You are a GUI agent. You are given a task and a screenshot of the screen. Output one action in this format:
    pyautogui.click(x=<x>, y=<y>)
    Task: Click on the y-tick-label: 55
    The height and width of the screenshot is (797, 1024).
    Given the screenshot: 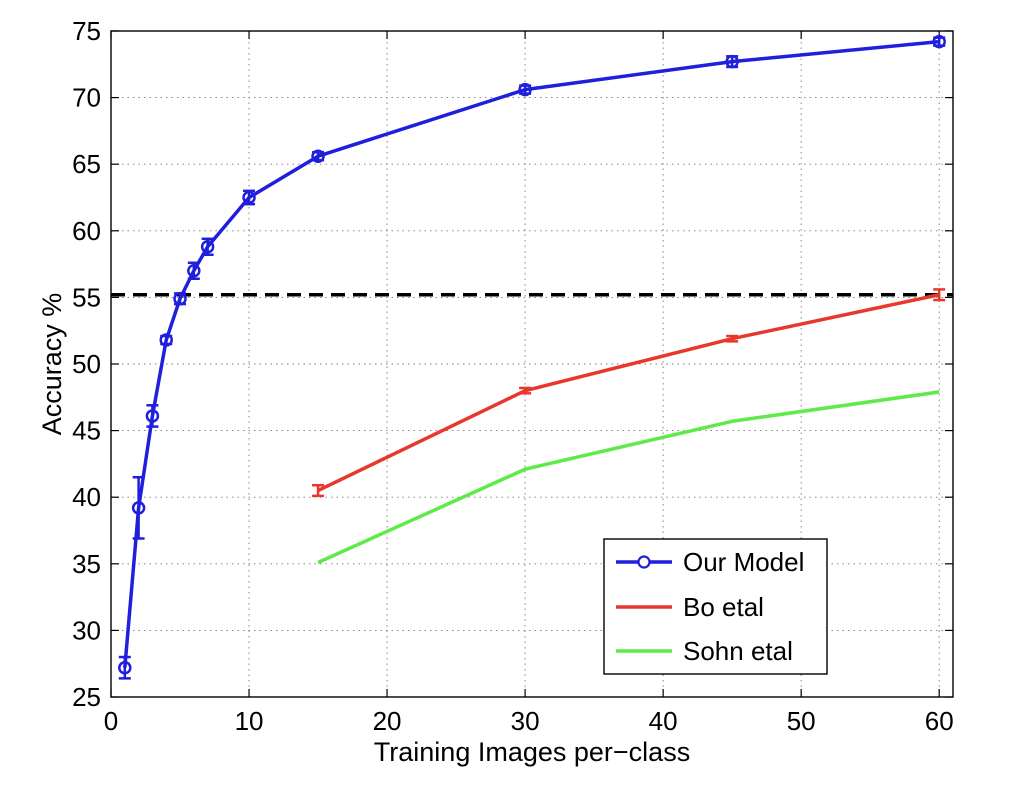 What is the action you would take?
    pyautogui.click(x=86, y=297)
    